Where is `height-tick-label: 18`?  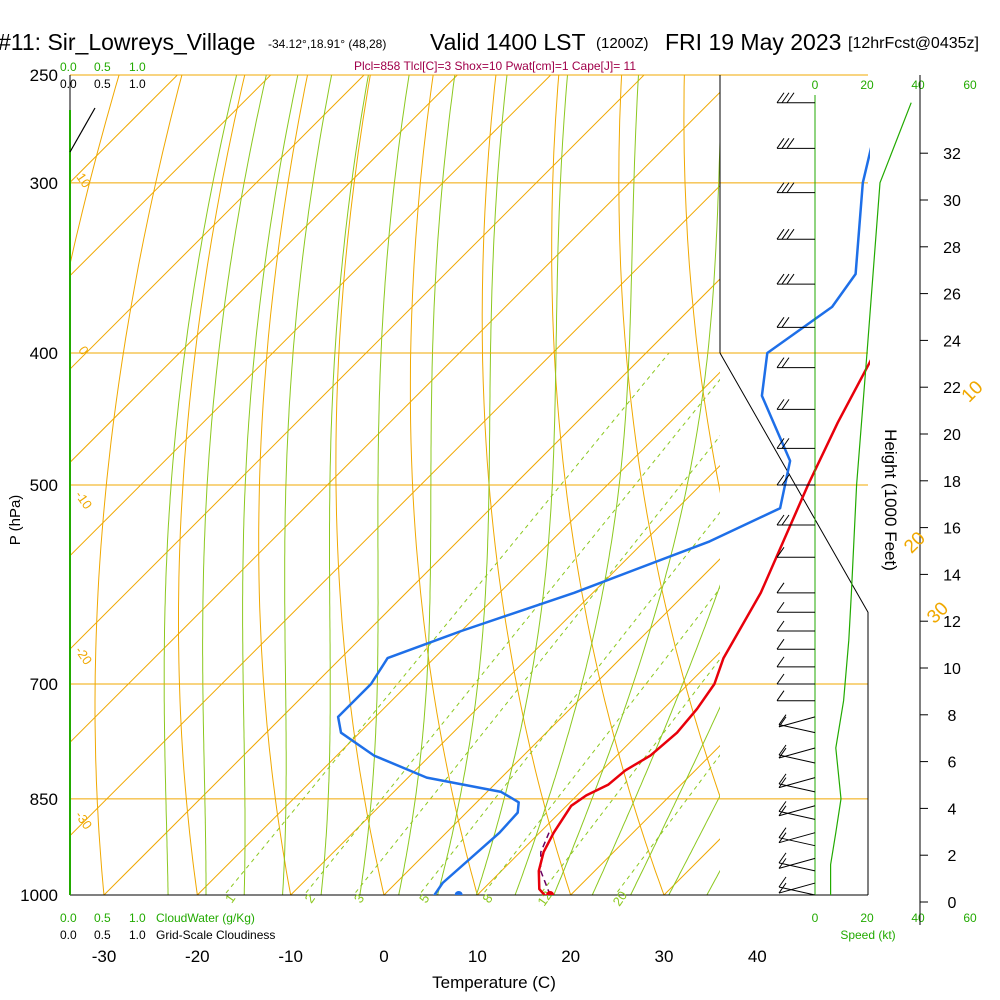 height-tick-label: 18 is located at coordinates (952, 482).